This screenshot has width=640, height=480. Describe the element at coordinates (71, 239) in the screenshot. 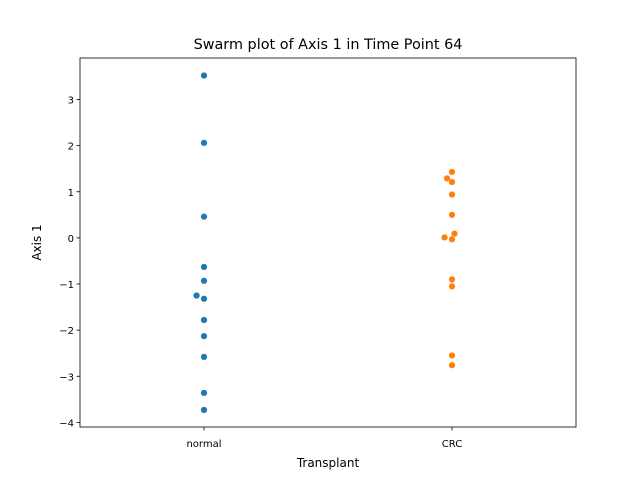

I see `y-tick-label: 0` at that location.